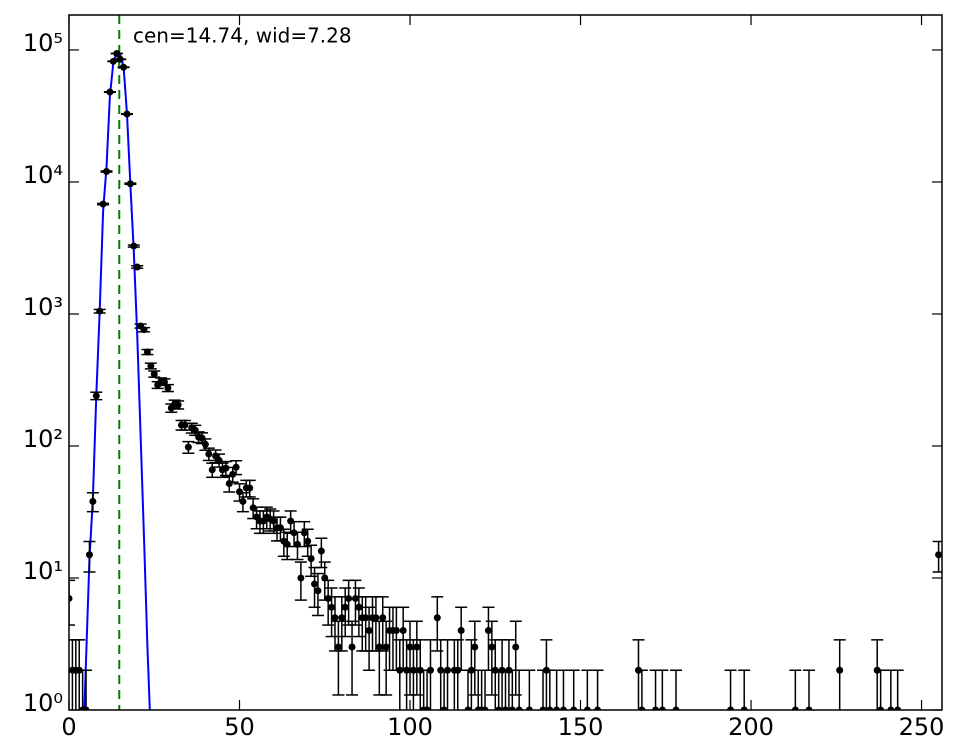  I want to click on y-tick-label: 10³, so click(43, 307).